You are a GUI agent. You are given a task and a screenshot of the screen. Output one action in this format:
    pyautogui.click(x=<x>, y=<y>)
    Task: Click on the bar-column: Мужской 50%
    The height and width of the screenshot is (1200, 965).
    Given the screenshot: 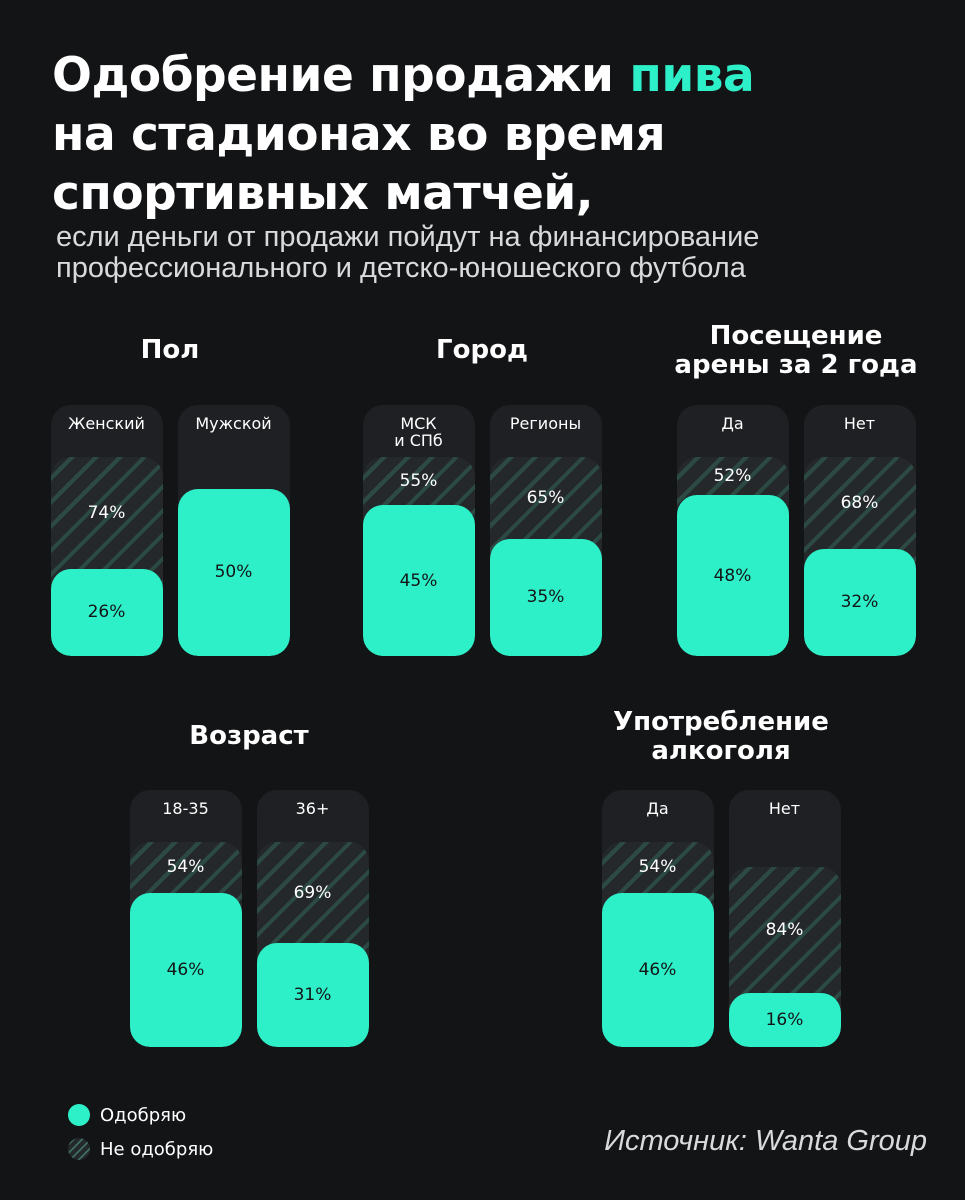 What is the action you would take?
    pyautogui.click(x=233, y=530)
    